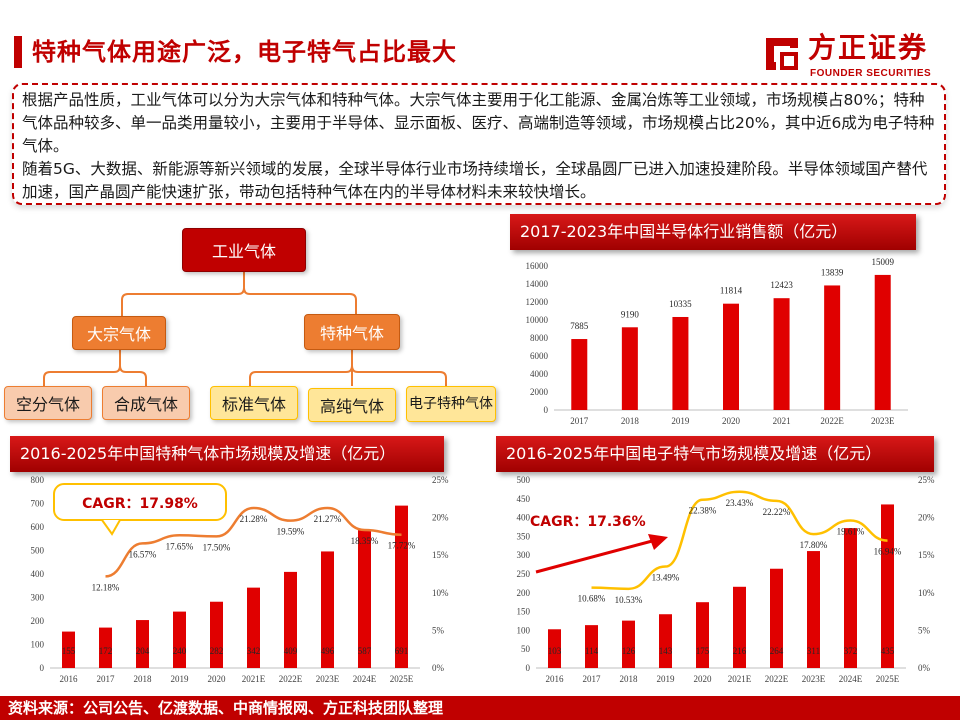 This screenshot has width=960, height=720. Describe the element at coordinates (658, 542) in the screenshot. I see `chart3-trend-arrow-head` at that location.